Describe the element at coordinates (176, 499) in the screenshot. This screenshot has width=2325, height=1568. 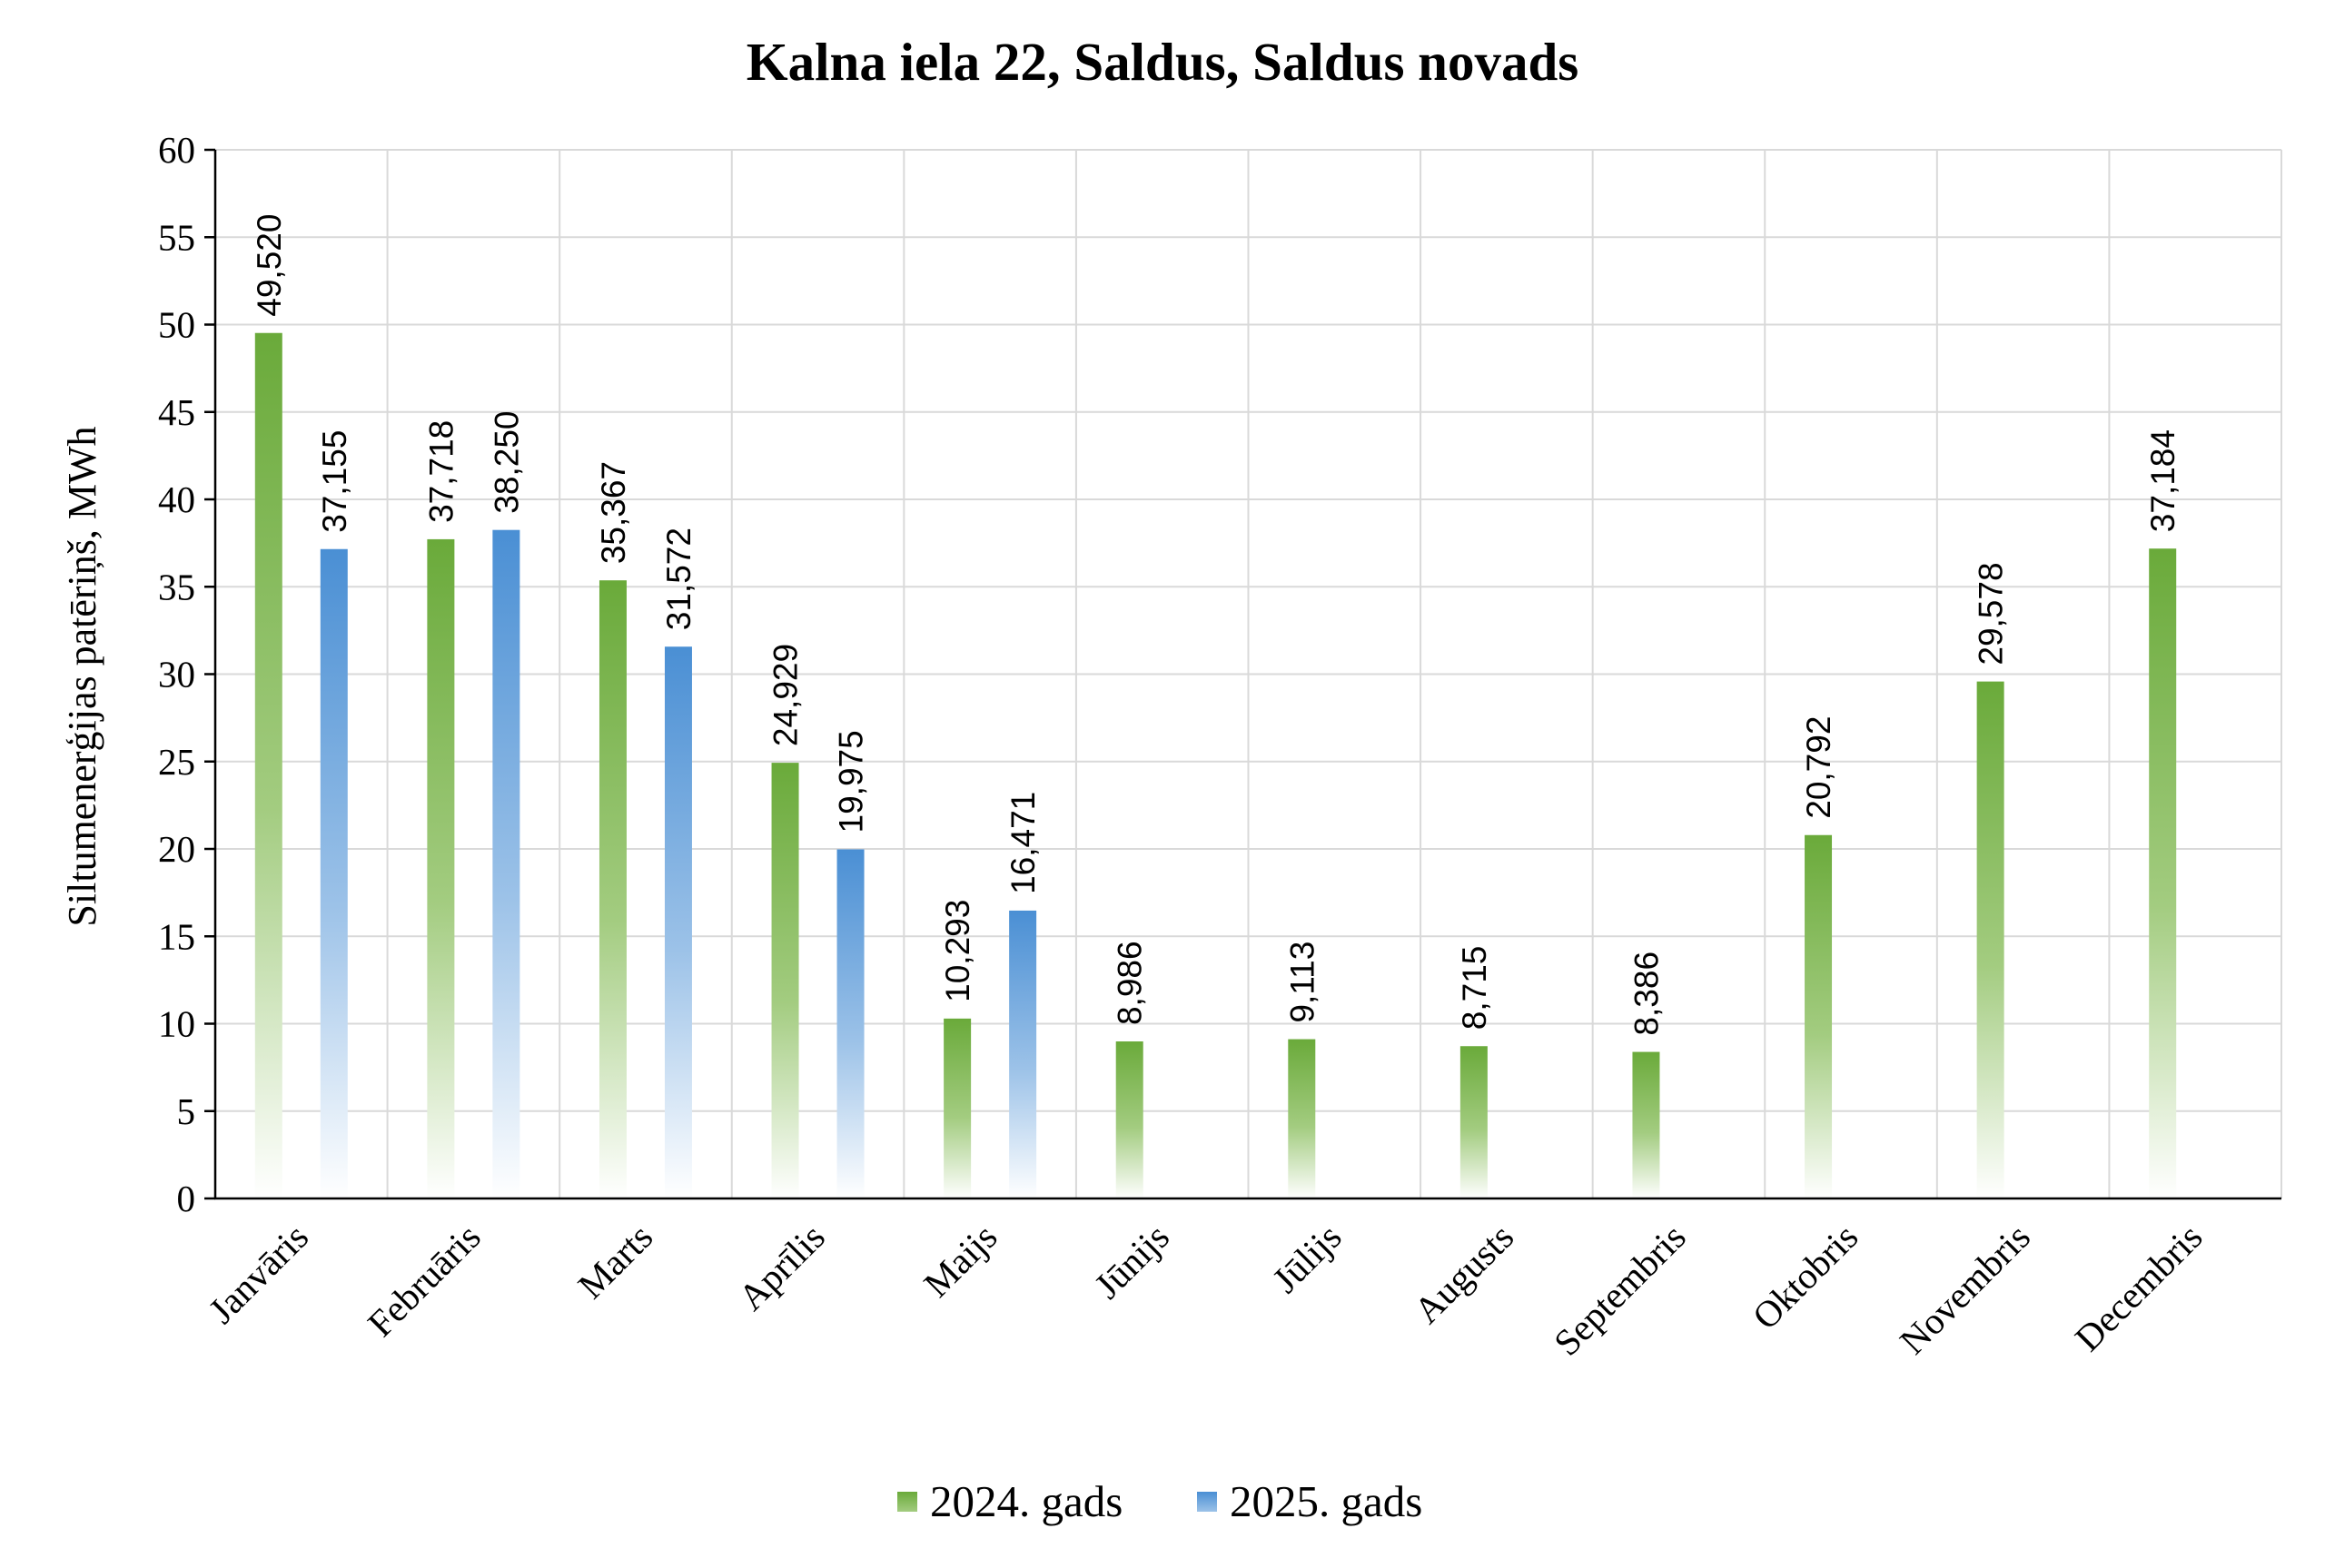
I see `y-tick-label: 40` at that location.